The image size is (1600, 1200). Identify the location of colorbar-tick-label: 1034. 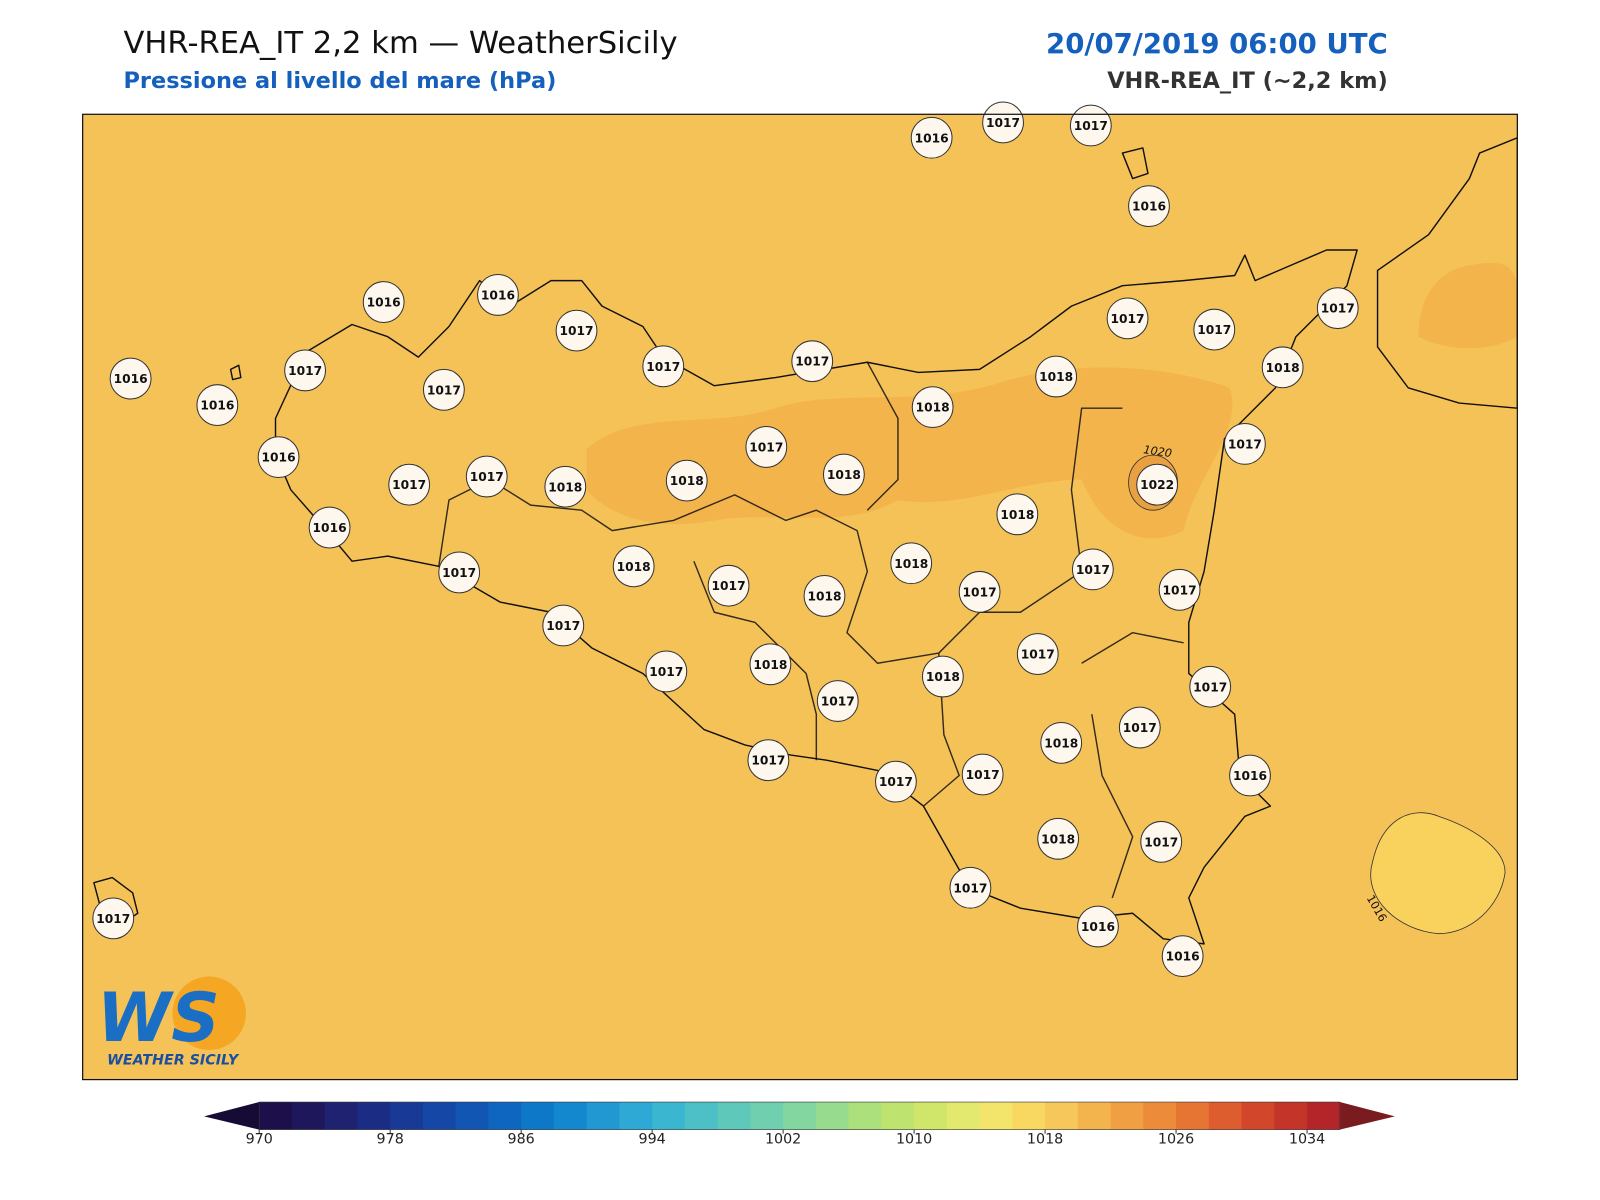
(1307, 1139).